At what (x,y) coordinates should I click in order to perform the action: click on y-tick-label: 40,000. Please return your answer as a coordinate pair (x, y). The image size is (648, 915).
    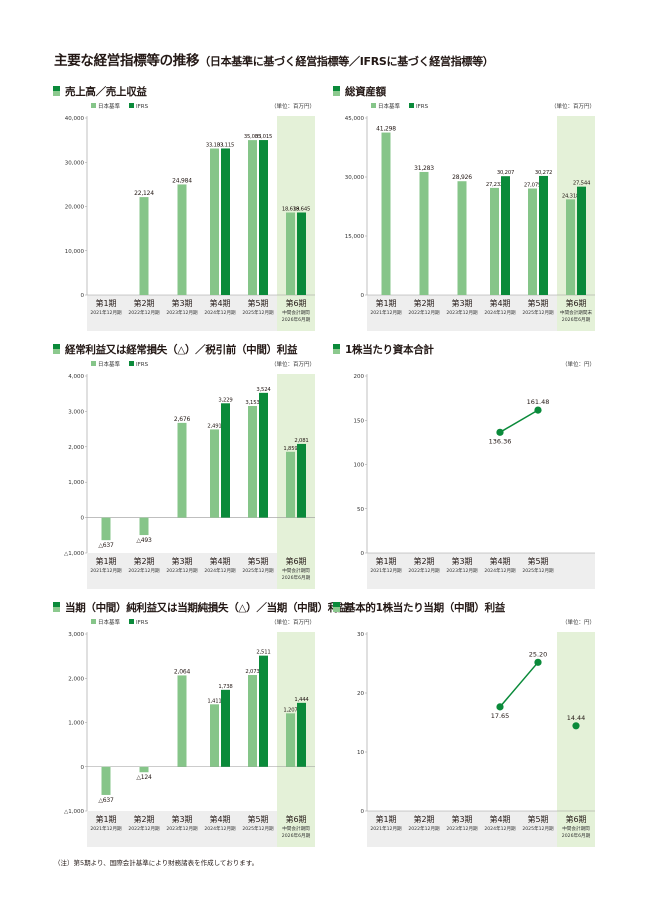
    Looking at the image, I should click on (75, 119).